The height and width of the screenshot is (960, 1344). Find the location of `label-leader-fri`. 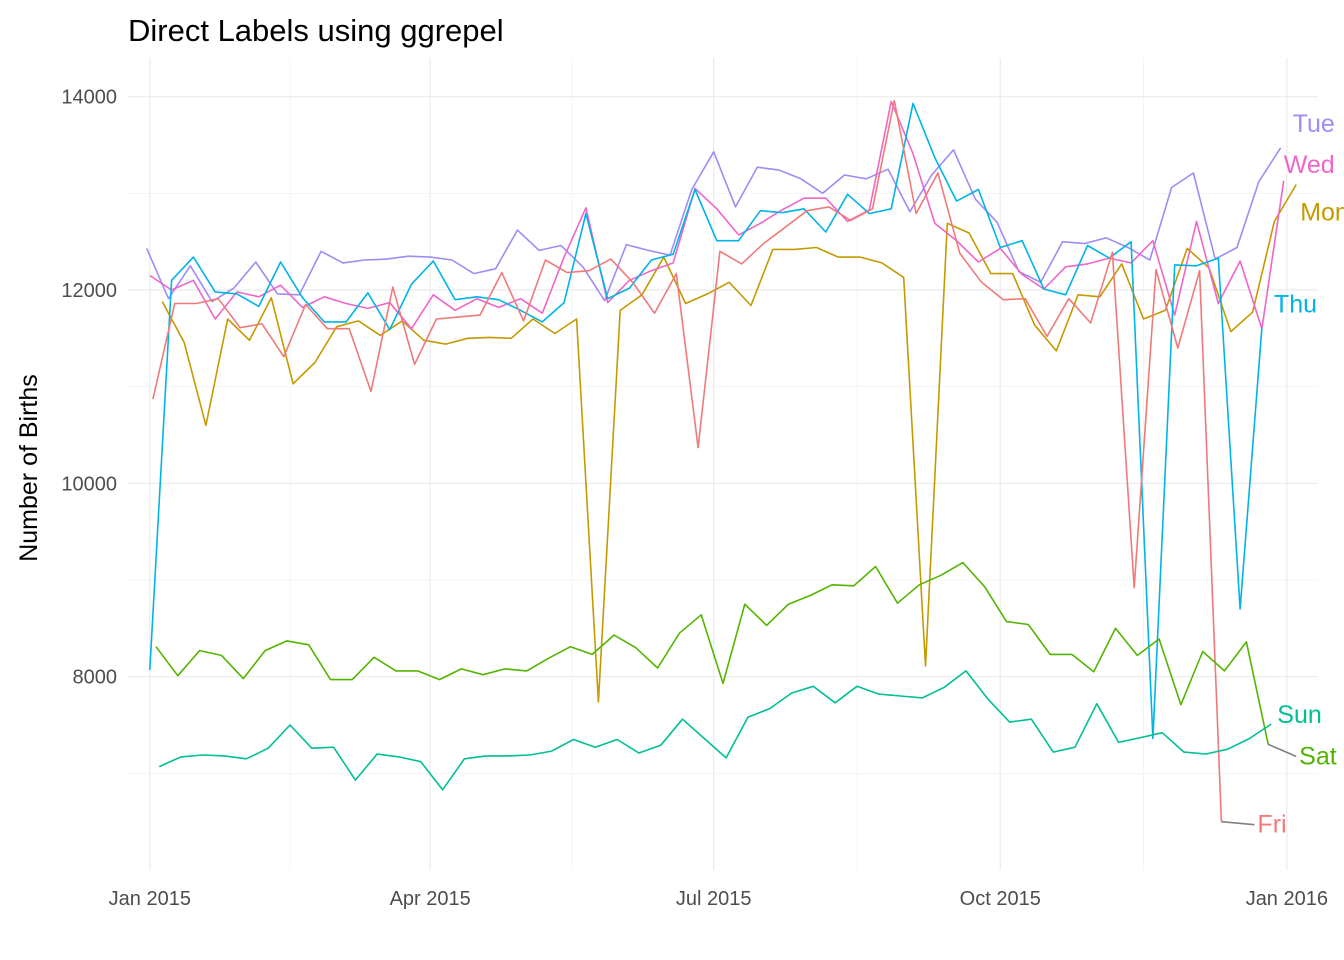

label-leader-fri is located at coordinates (1238, 823).